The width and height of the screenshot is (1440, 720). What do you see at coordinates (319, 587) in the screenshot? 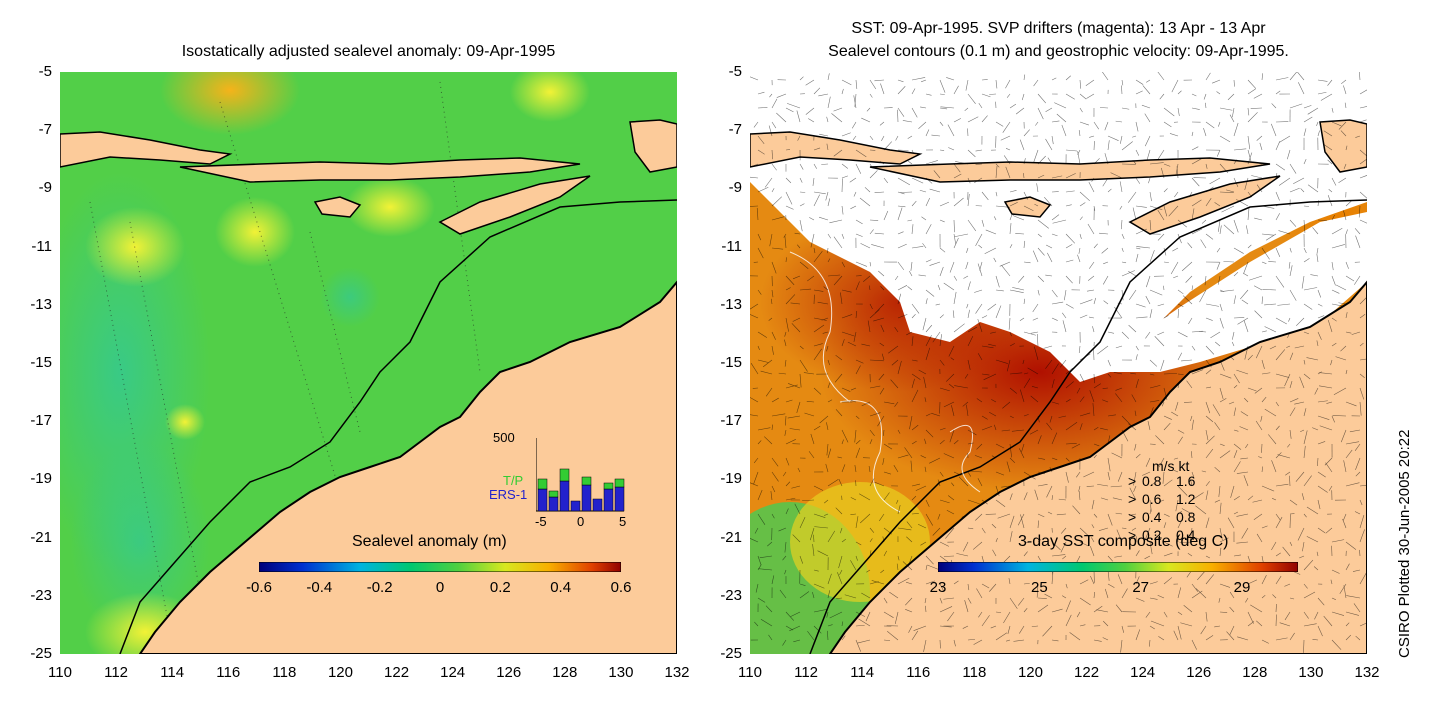
I see `colorbar-tick-label: -0.4` at bounding box center [319, 587].